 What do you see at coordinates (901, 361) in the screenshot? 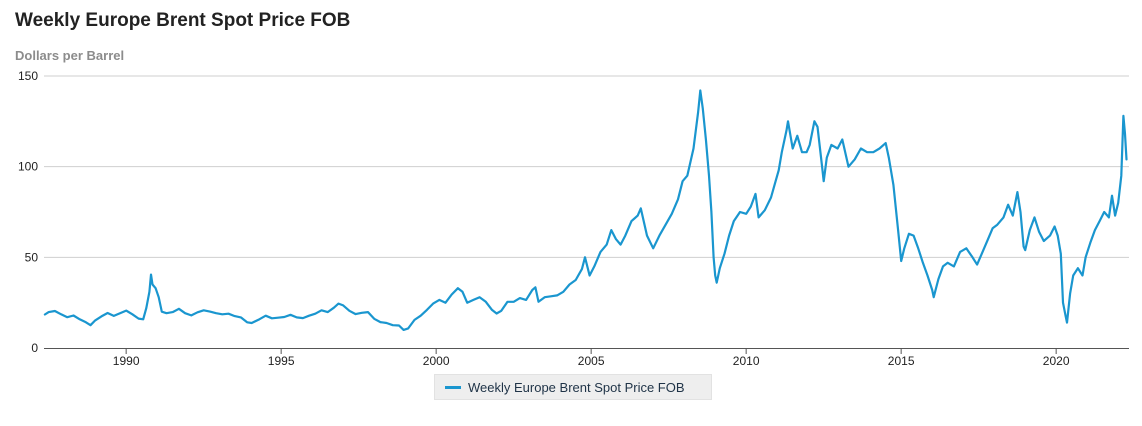
I see `x-tick-label: 2015` at bounding box center [901, 361].